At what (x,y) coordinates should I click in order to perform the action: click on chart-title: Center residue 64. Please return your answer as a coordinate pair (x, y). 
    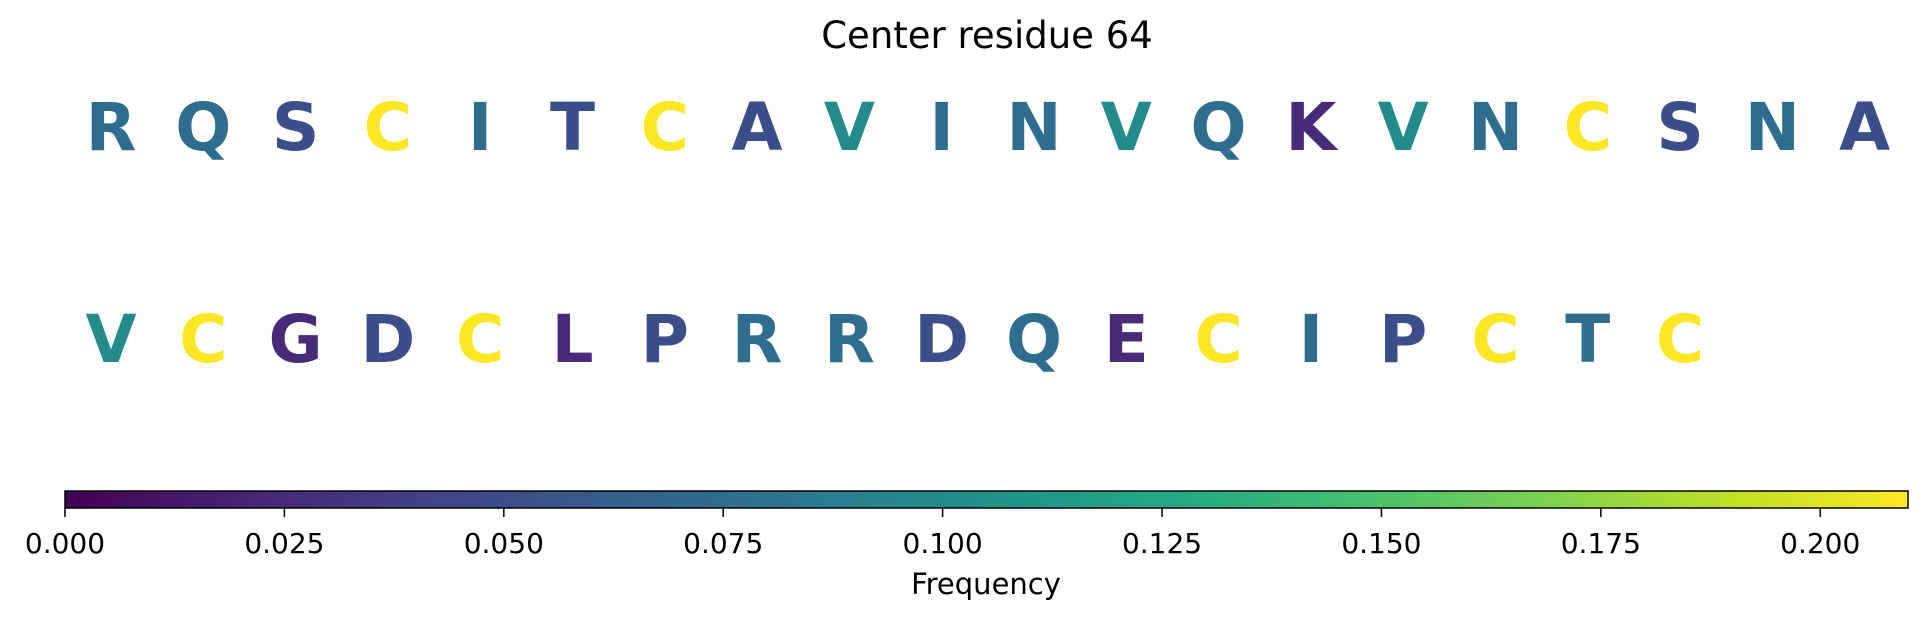
    Looking at the image, I should click on (987, 35).